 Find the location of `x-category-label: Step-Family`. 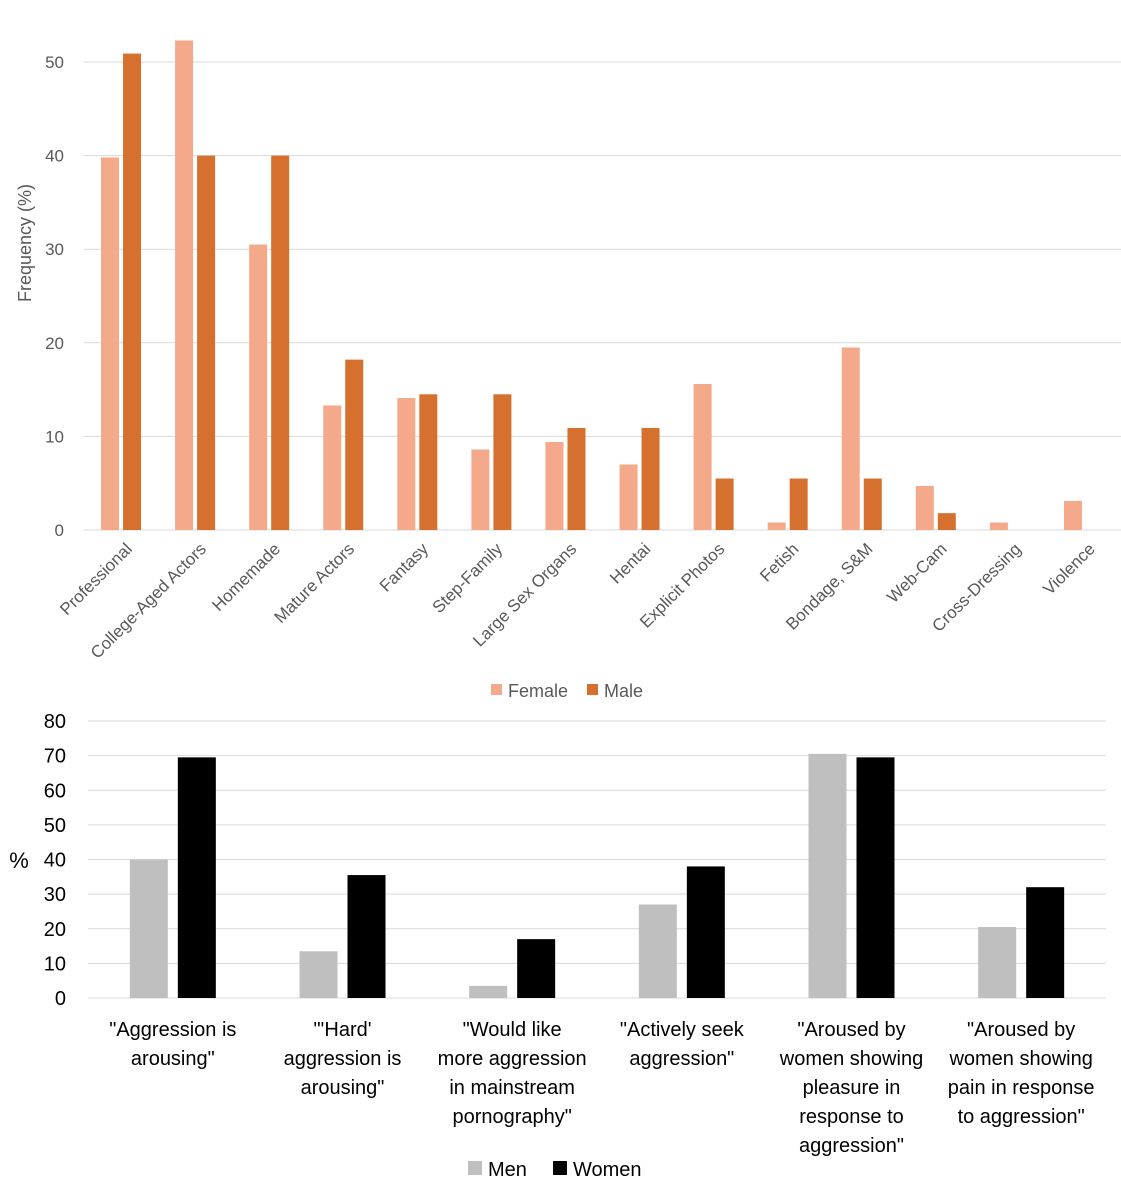

x-category-label: Step-Family is located at coordinates (468, 578).